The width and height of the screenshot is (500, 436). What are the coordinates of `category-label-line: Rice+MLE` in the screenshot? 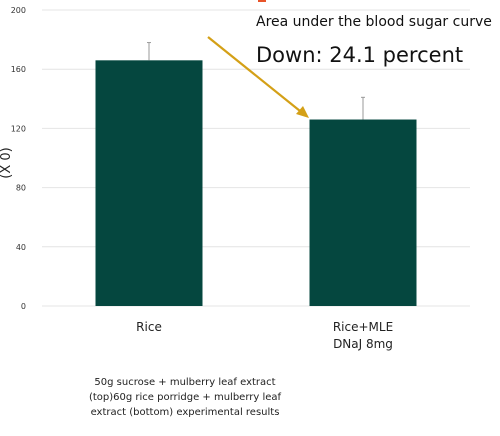 It's located at (363, 327).